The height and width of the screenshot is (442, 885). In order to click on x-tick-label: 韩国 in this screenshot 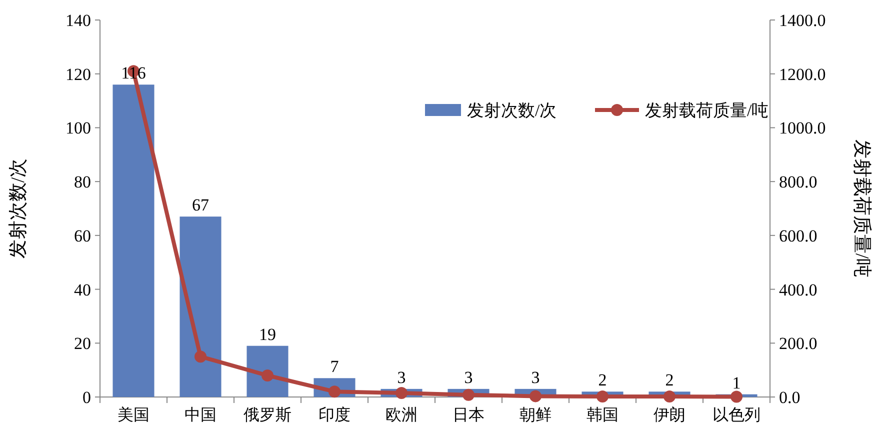, I will do `click(602, 415)`.